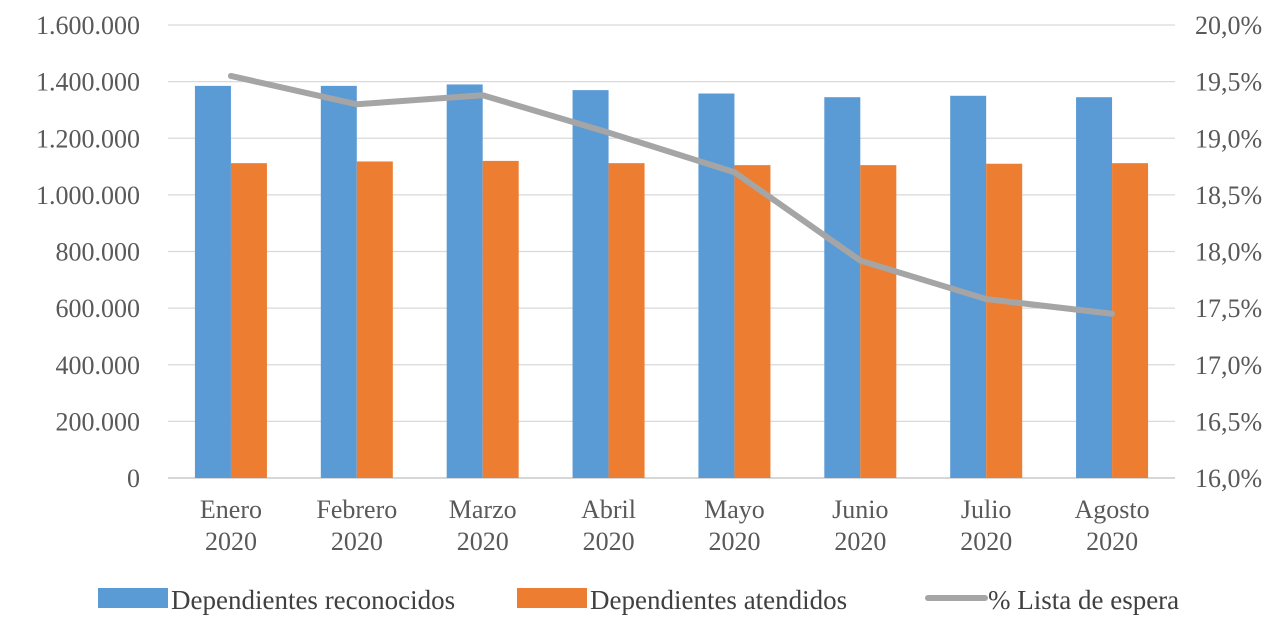 The height and width of the screenshot is (621, 1287). Describe the element at coordinates (1112, 525) in the screenshot. I see `x-category-label: Agosto 2020` at that location.